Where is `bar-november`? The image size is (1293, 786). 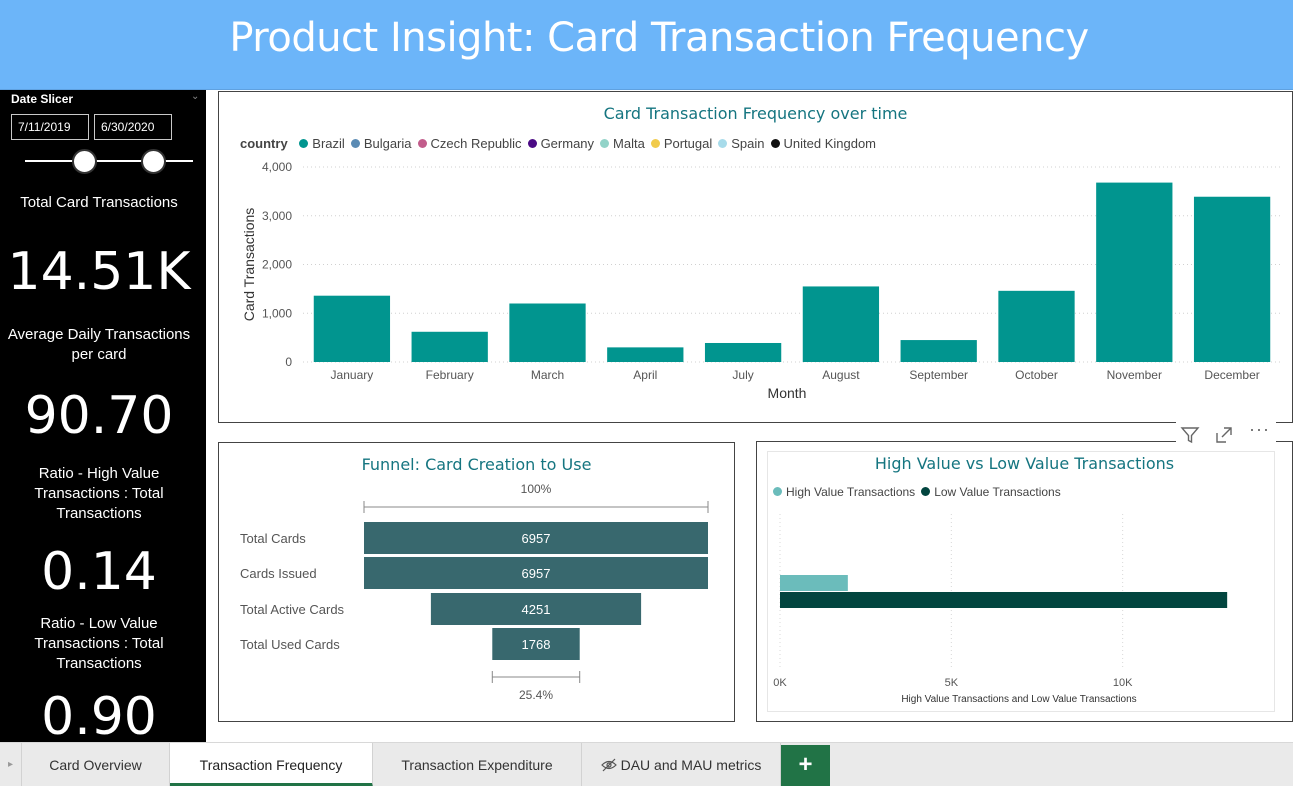 bar-november is located at coordinates (1134, 272).